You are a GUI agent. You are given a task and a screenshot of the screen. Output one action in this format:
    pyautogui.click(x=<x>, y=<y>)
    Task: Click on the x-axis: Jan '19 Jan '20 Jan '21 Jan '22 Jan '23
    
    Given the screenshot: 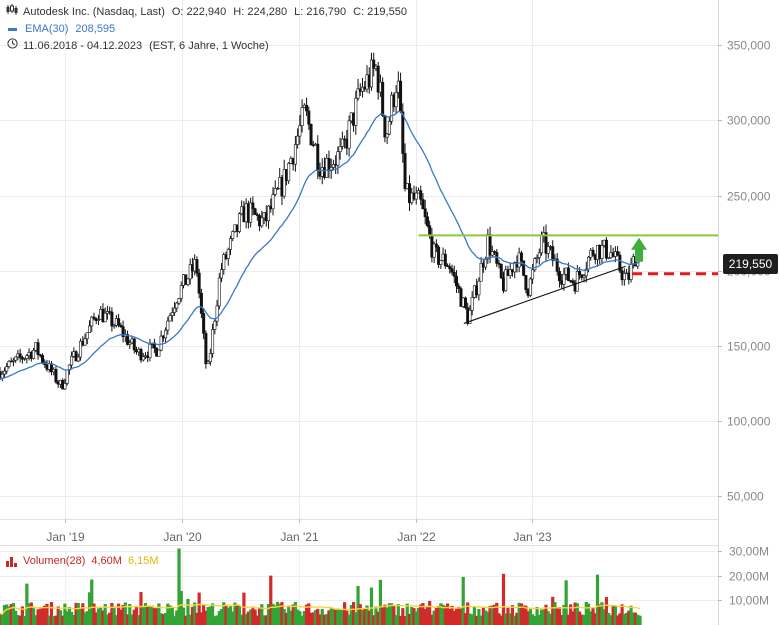 What is the action you would take?
    pyautogui.click(x=299, y=531)
    